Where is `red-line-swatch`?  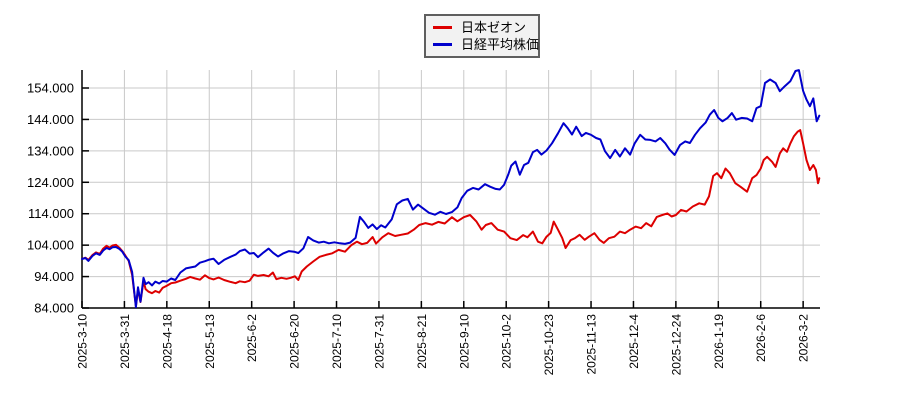 red-line-swatch is located at coordinates (442, 27).